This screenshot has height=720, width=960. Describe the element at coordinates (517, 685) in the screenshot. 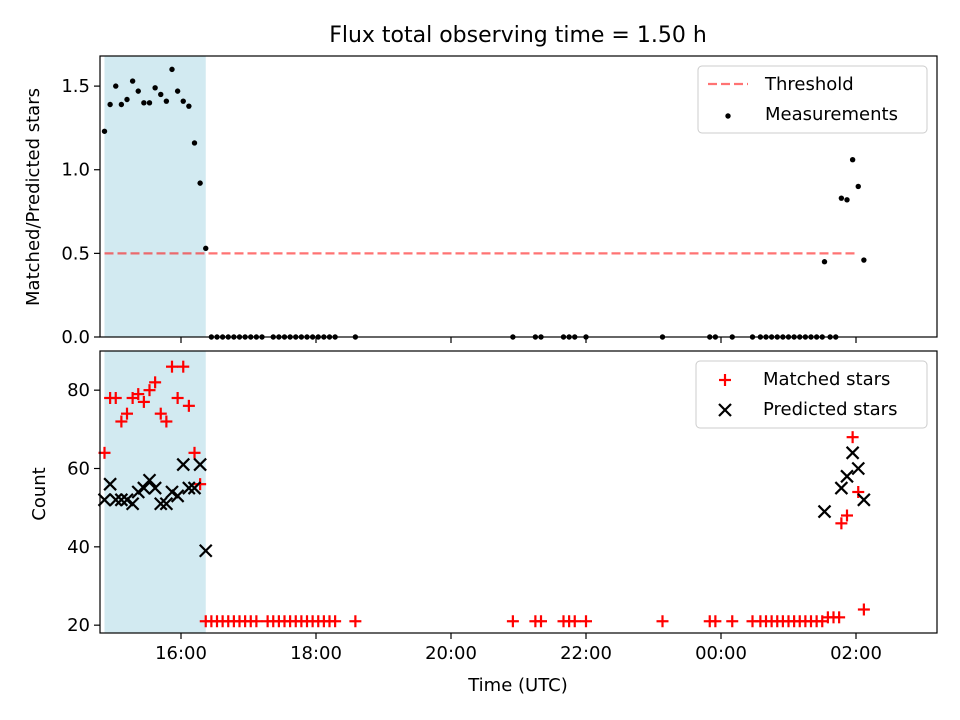

I see `x-axis-label: Time (UTC)` at that location.